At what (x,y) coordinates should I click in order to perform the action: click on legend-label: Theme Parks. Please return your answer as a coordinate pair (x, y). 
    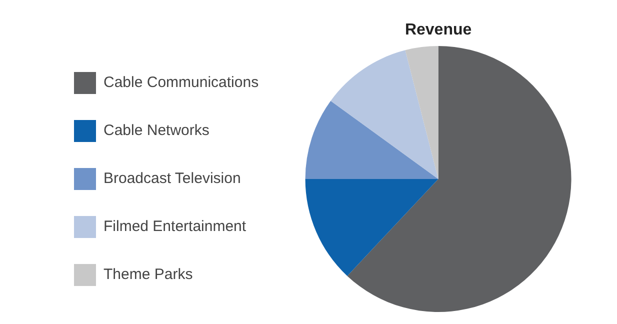
    Looking at the image, I should click on (148, 275).